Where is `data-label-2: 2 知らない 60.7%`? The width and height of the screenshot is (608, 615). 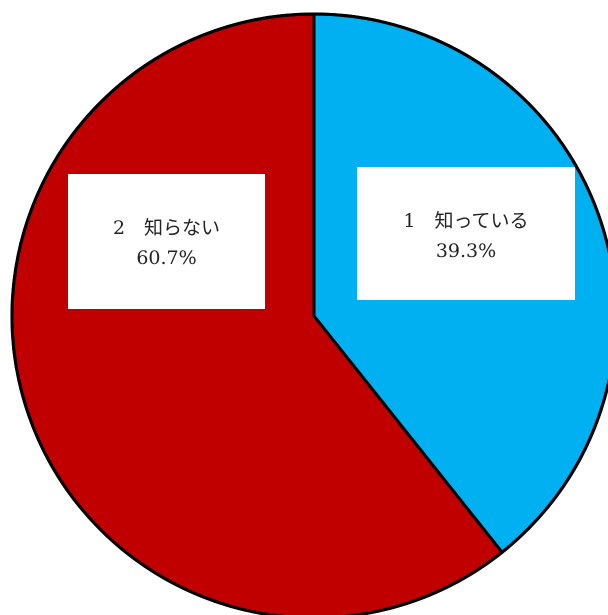
data-label-2: 2 知らない 60.7% is located at coordinates (166, 241).